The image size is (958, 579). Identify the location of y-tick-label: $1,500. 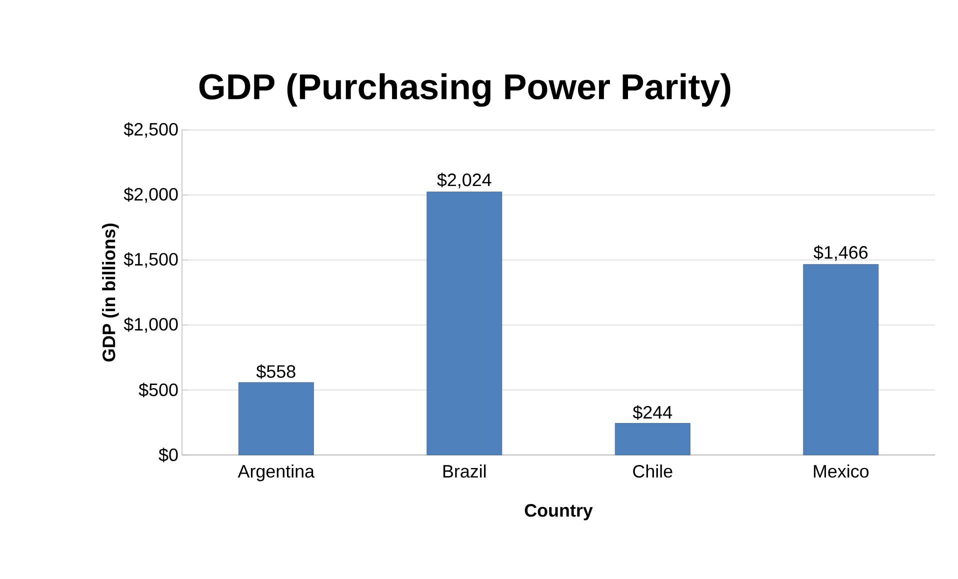
(151, 260).